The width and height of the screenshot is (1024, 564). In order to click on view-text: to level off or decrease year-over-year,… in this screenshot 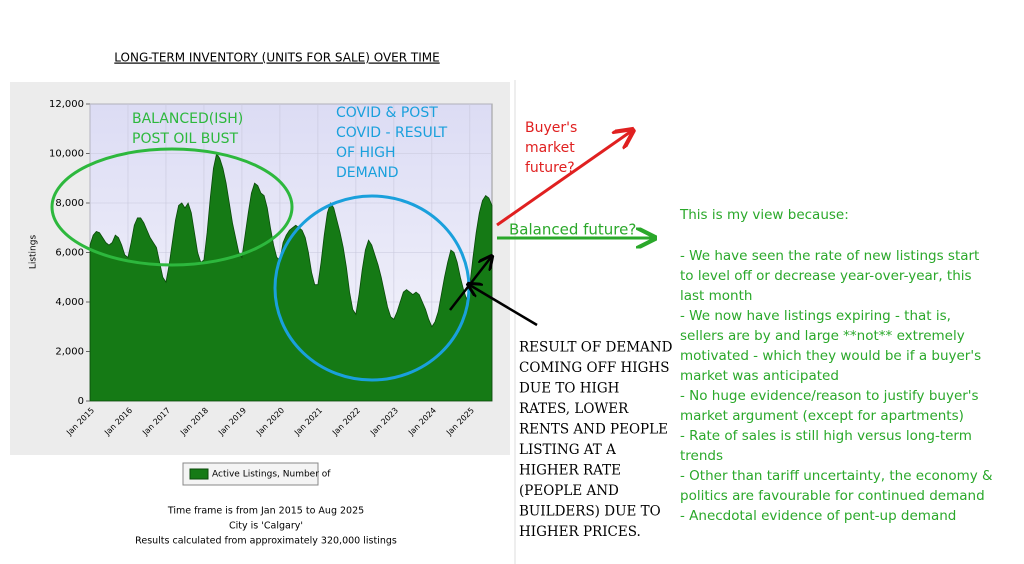, I will do `click(826, 276)`.